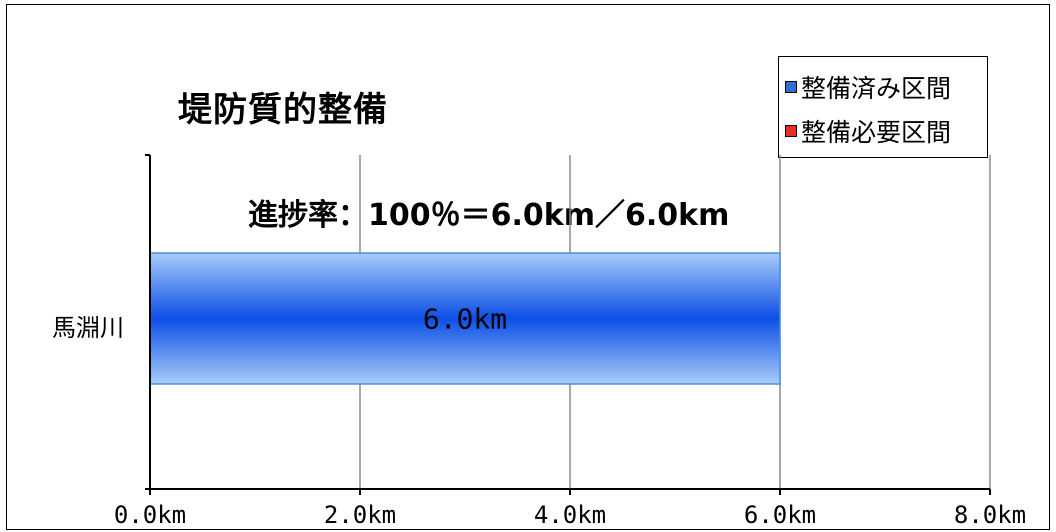 The width and height of the screenshot is (1056, 532). What do you see at coordinates (150, 515) in the screenshot?
I see `x-tick-label-0: 0.0km` at bounding box center [150, 515].